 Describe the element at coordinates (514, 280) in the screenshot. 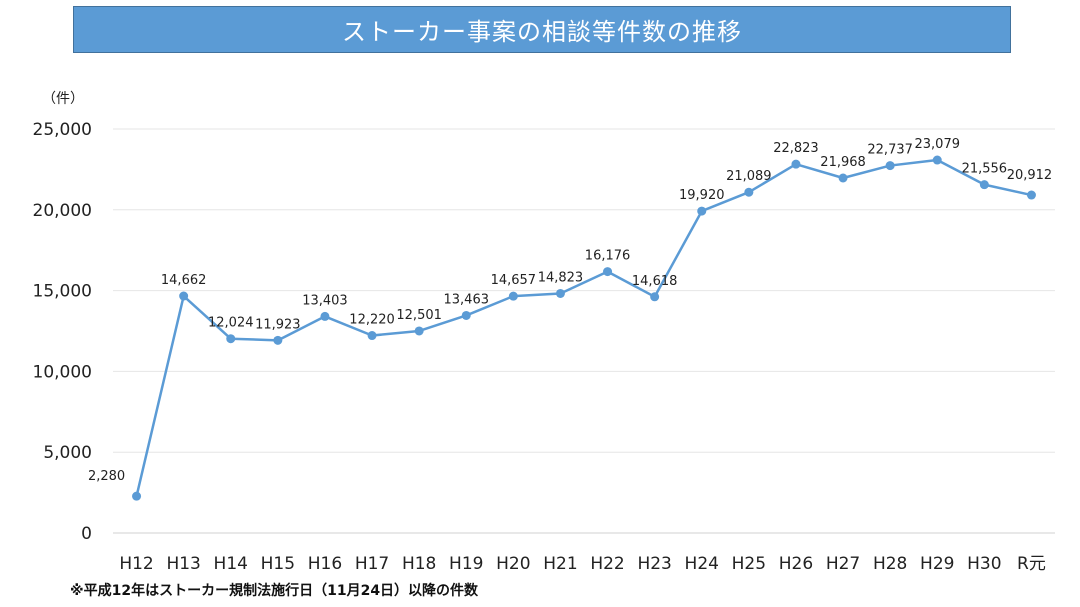

I see `data-label: 14,657` at that location.